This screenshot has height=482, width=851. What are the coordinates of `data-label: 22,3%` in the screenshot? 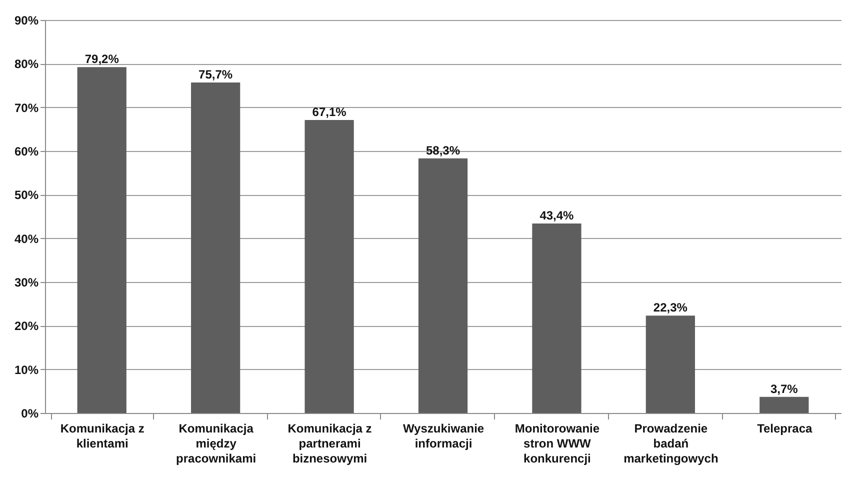 It's located at (670, 307).